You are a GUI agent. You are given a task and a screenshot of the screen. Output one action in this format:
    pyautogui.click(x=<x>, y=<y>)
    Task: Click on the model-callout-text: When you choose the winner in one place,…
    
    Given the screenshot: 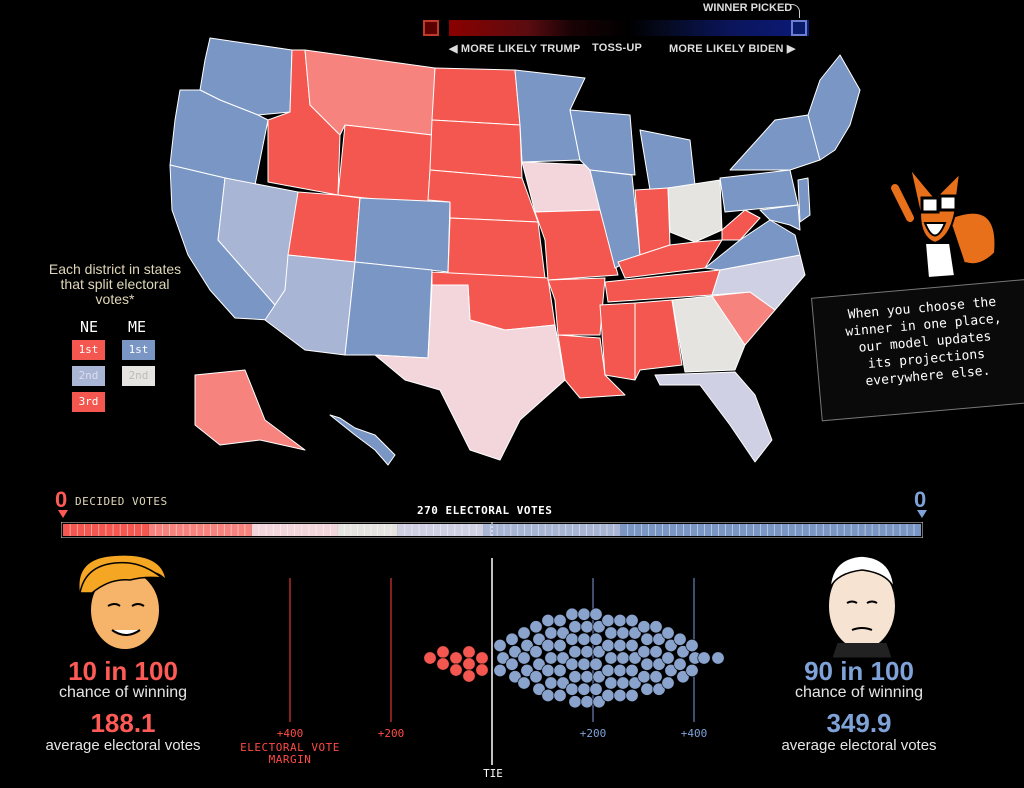 What is the action you would take?
    pyautogui.click(x=923, y=342)
    